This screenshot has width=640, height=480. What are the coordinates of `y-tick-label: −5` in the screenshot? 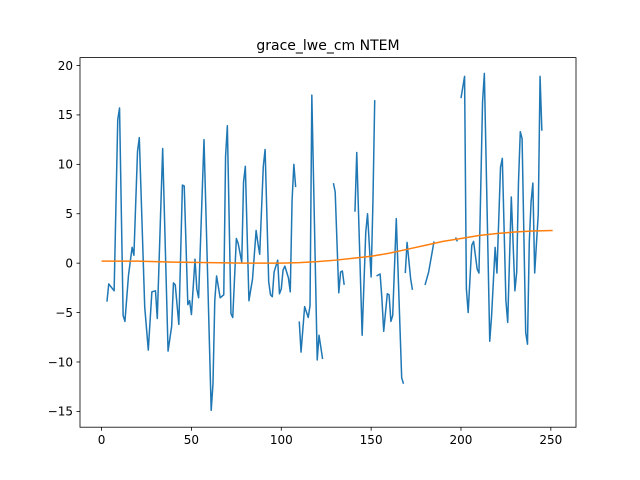 It's located at (64, 313).